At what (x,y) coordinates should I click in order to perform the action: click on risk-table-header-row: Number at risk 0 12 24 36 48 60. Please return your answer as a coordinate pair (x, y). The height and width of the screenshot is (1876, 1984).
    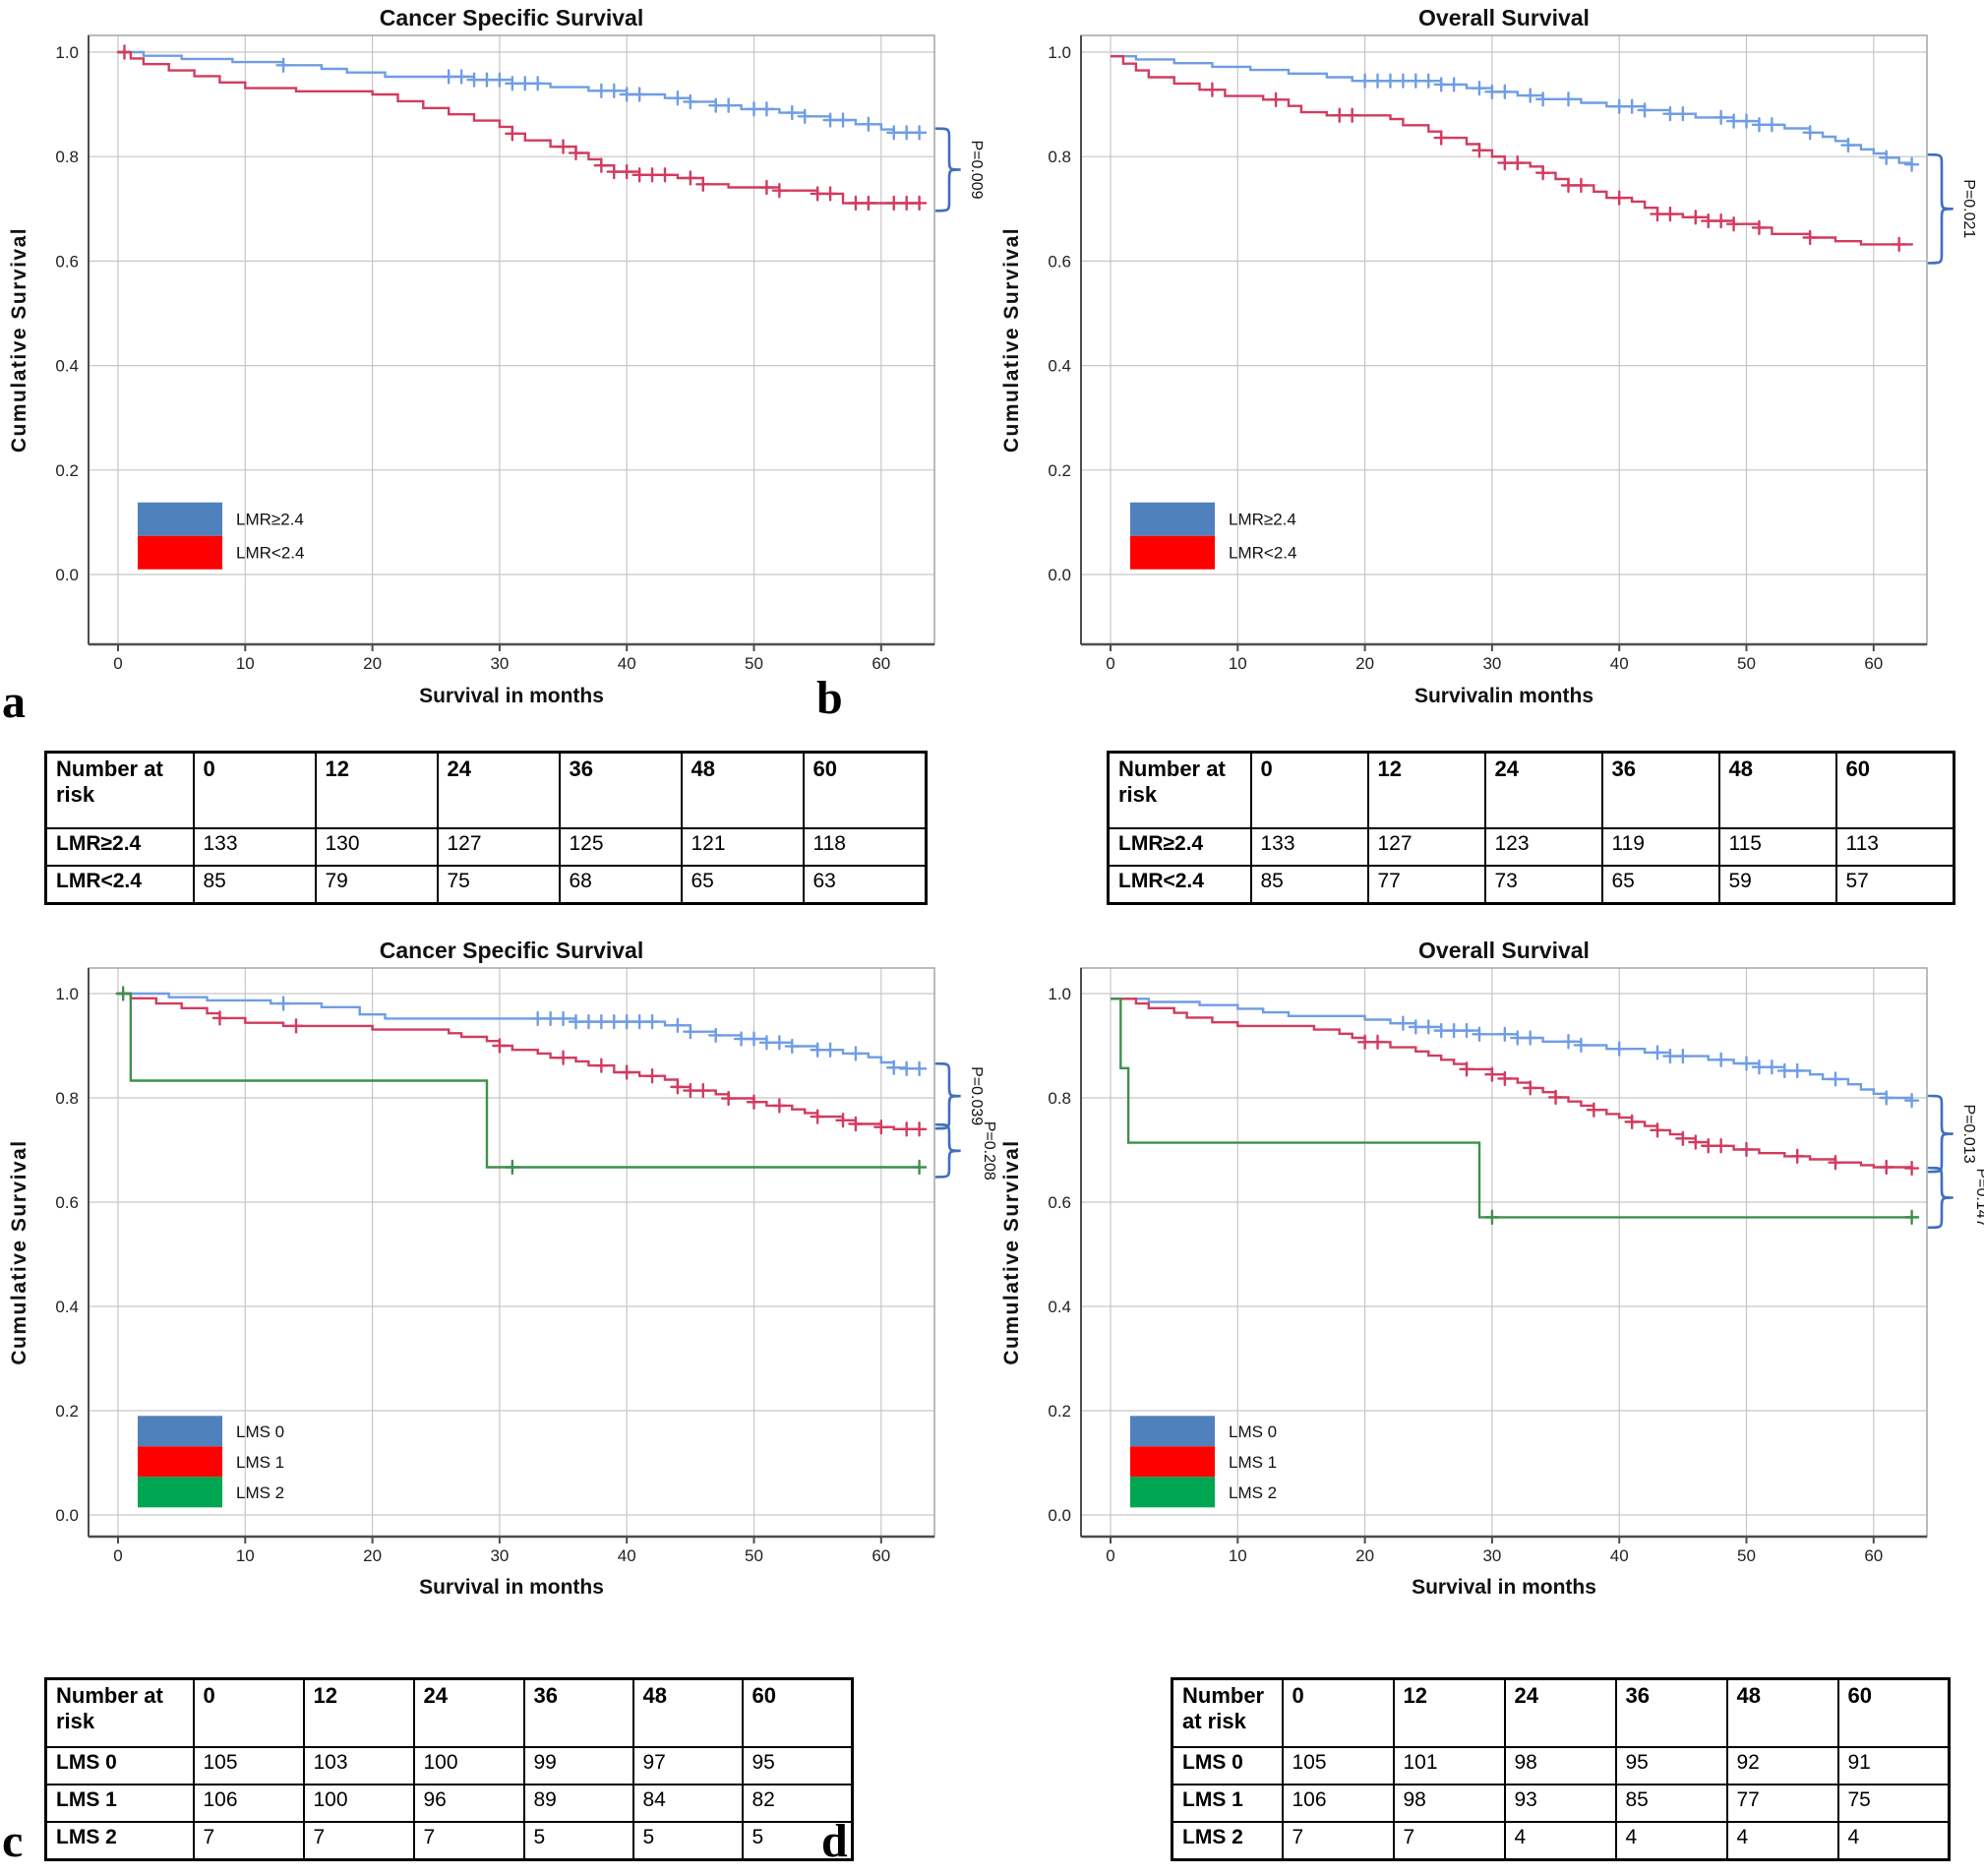
    Looking at the image, I should click on (486, 790).